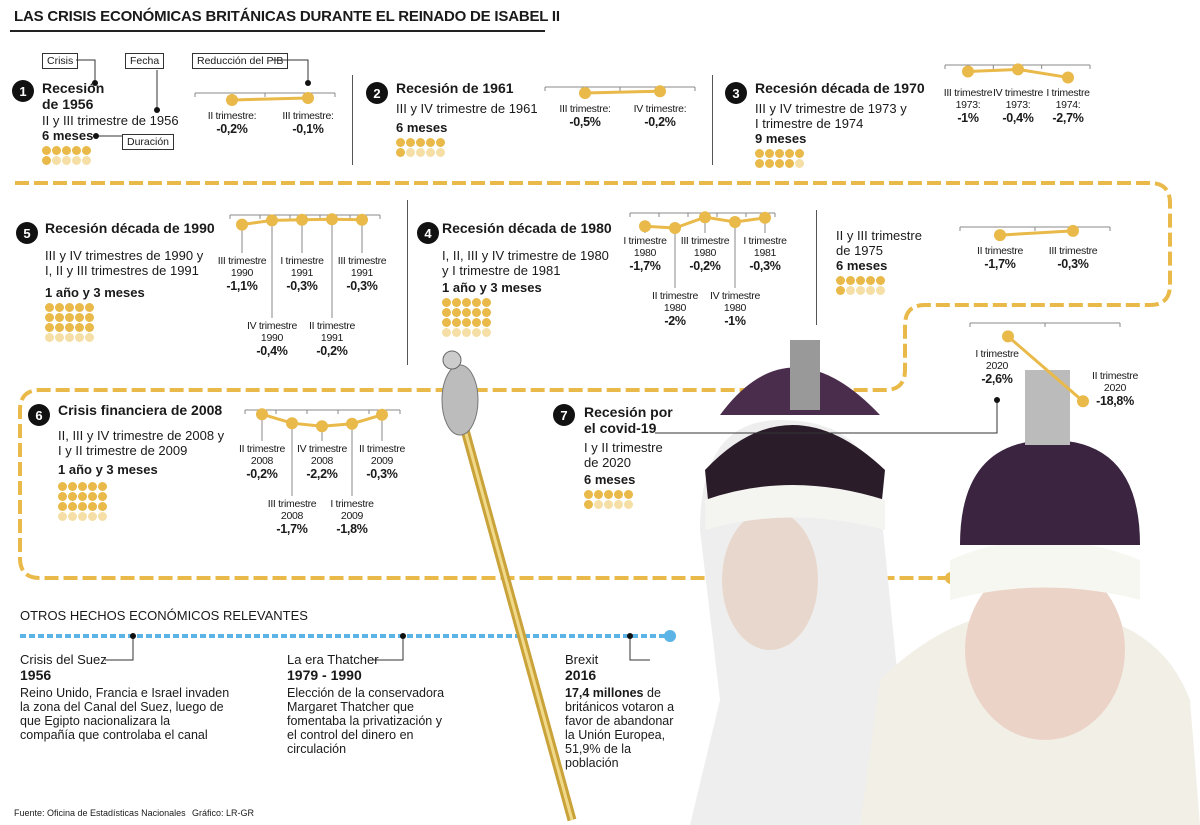 This screenshot has height=825, width=1200. What do you see at coordinates (27, 233) in the screenshot?
I see `crisis-number-badge: 5` at bounding box center [27, 233].